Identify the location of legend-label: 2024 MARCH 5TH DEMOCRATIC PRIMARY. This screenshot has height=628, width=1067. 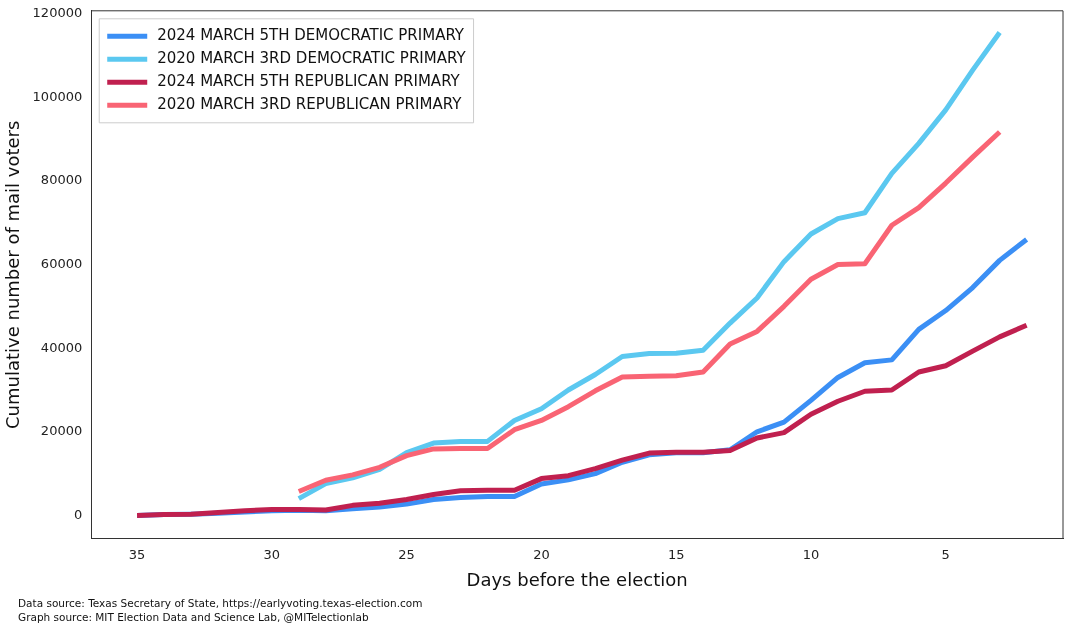
(311, 35).